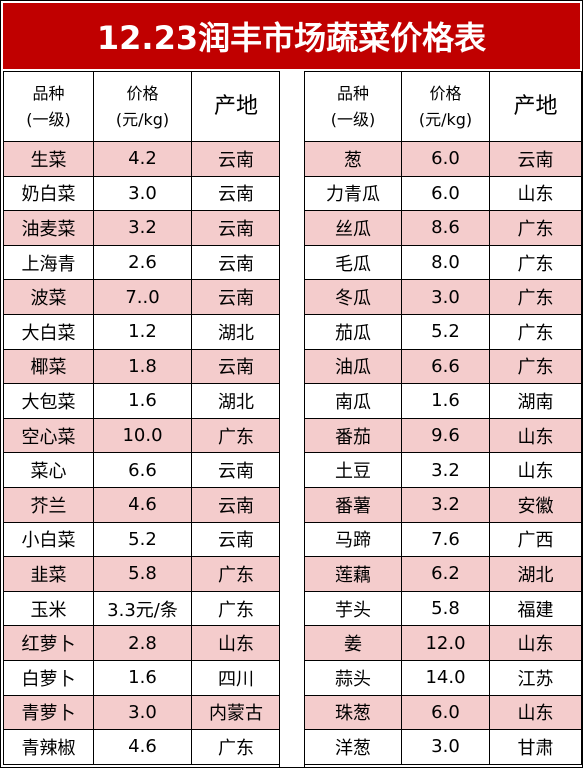 This screenshot has width=583, height=768. I want to click on vegetable-name-cell: 油瓜, so click(353, 366).